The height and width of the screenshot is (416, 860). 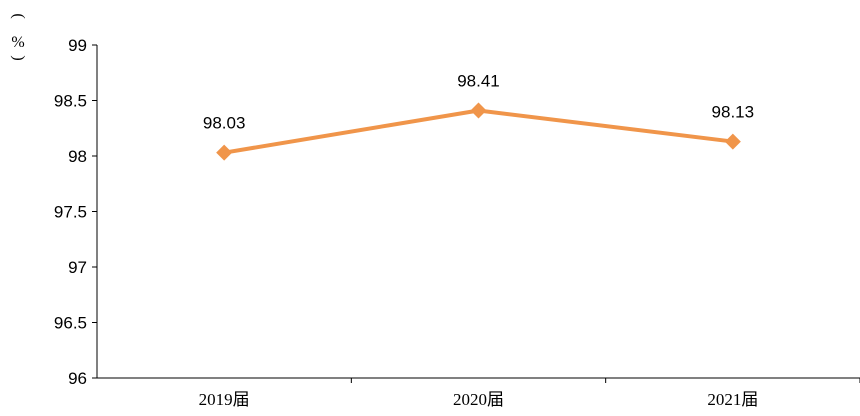 What do you see at coordinates (18, 57) in the screenshot?
I see `y-axis-label-close: )` at bounding box center [18, 57].